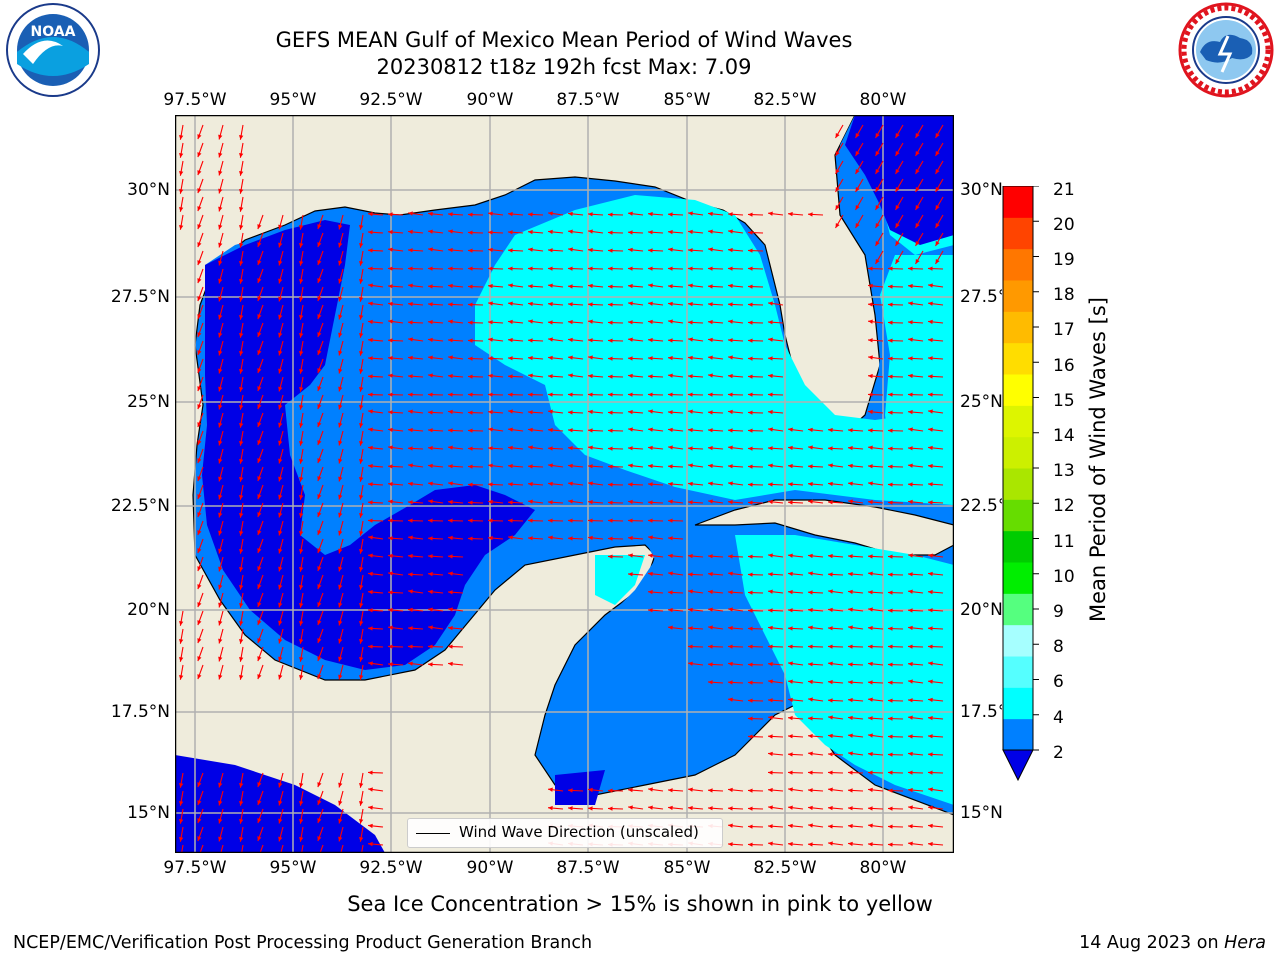  I want to click on noaa-logo: NOAA, so click(53, 50).